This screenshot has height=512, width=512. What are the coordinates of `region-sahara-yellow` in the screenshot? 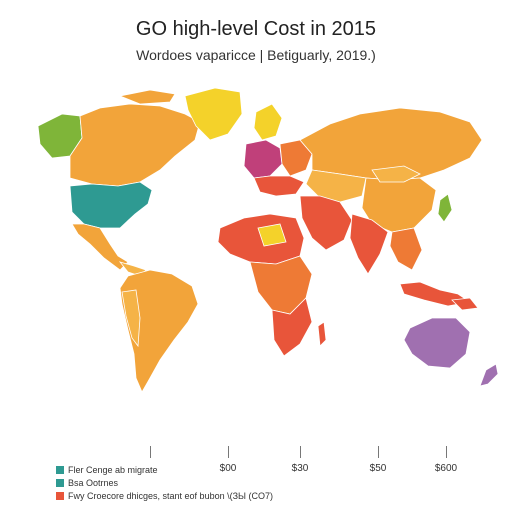 It's located at (272, 235).